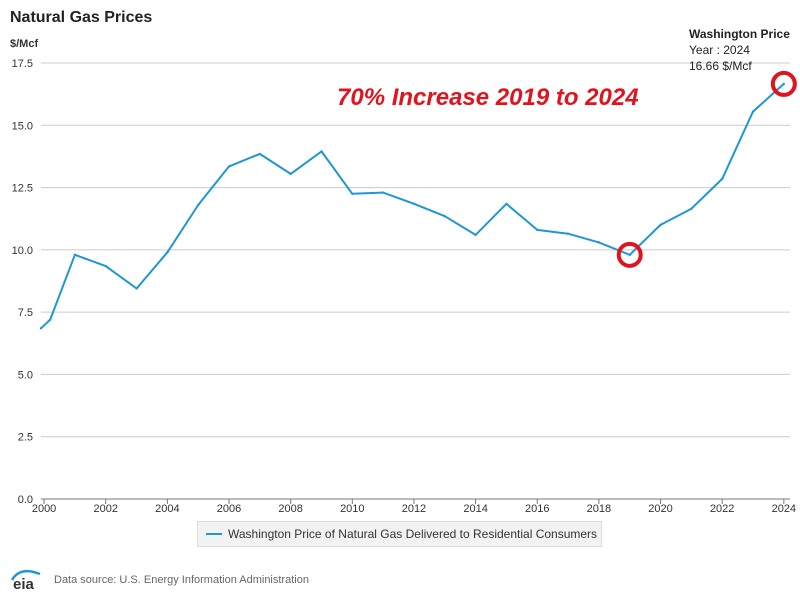 This screenshot has width=800, height=600. I want to click on eia-logo-icon: eia, so click(27, 580).